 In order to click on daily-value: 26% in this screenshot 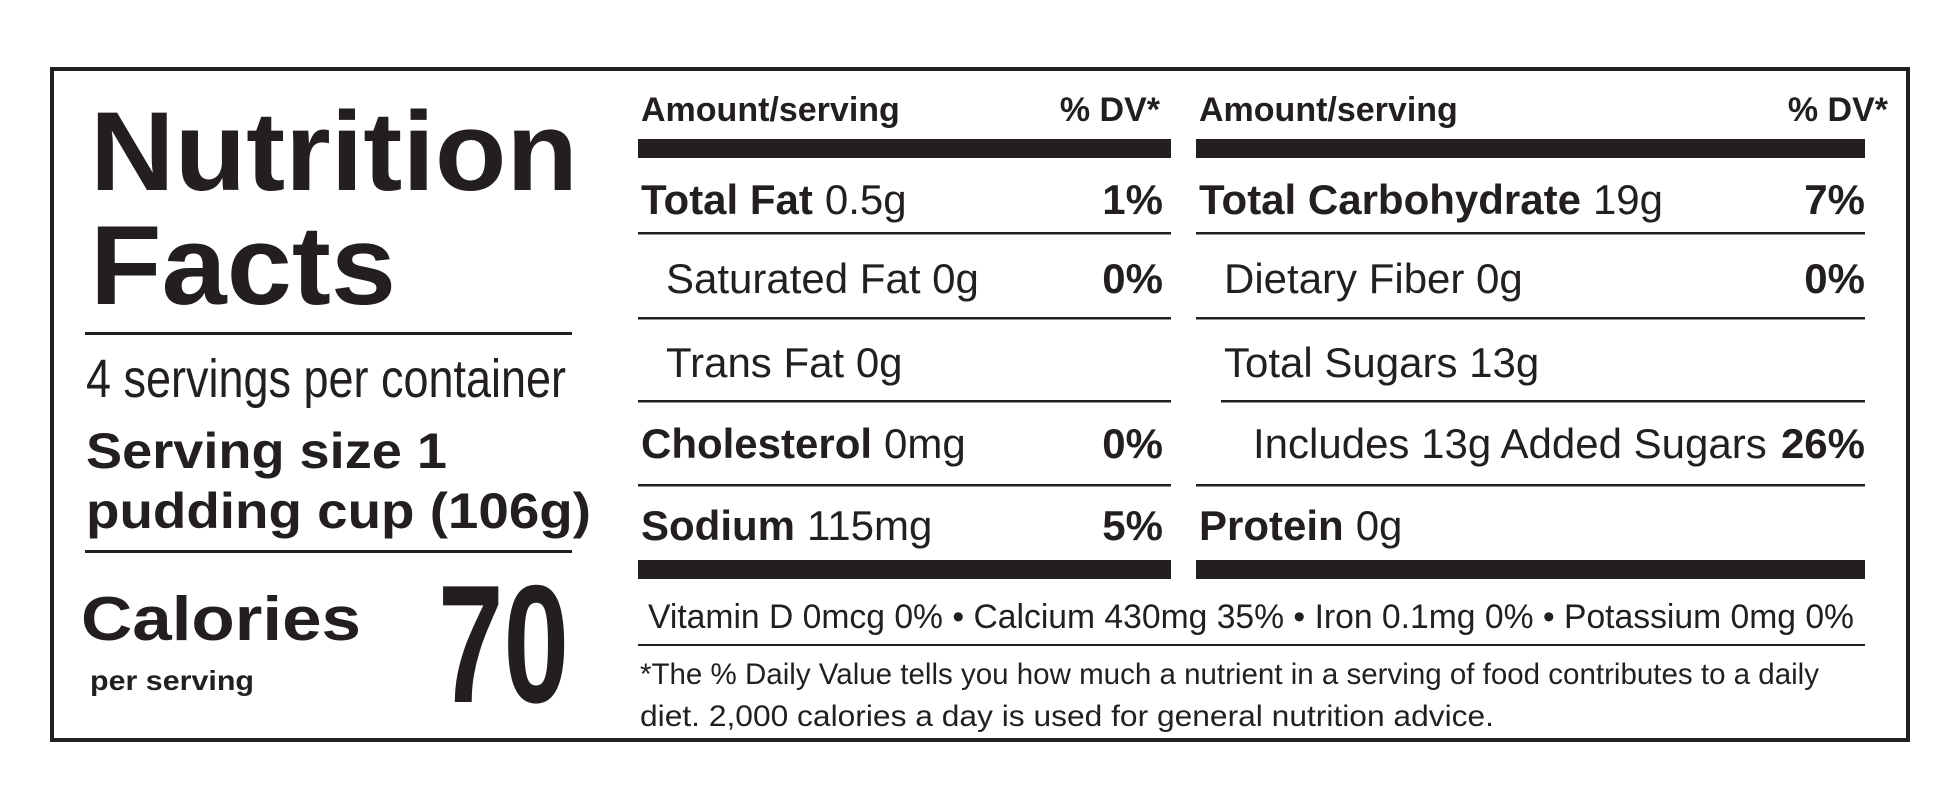, I will do `click(1823, 443)`.